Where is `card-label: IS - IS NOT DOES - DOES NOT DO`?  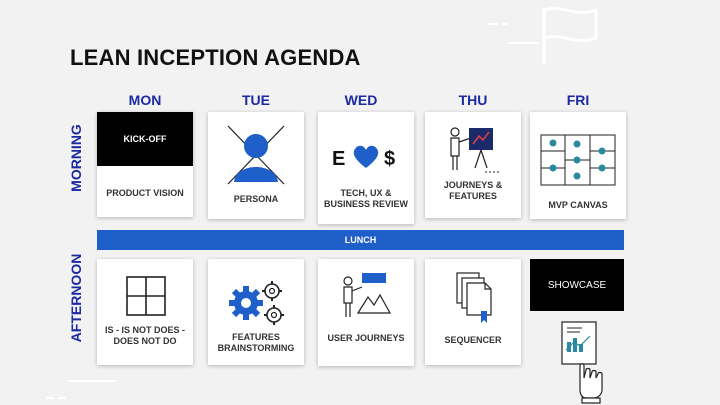
card-label: IS - IS NOT DOES - DOES NOT DO is located at coordinates (144, 335).